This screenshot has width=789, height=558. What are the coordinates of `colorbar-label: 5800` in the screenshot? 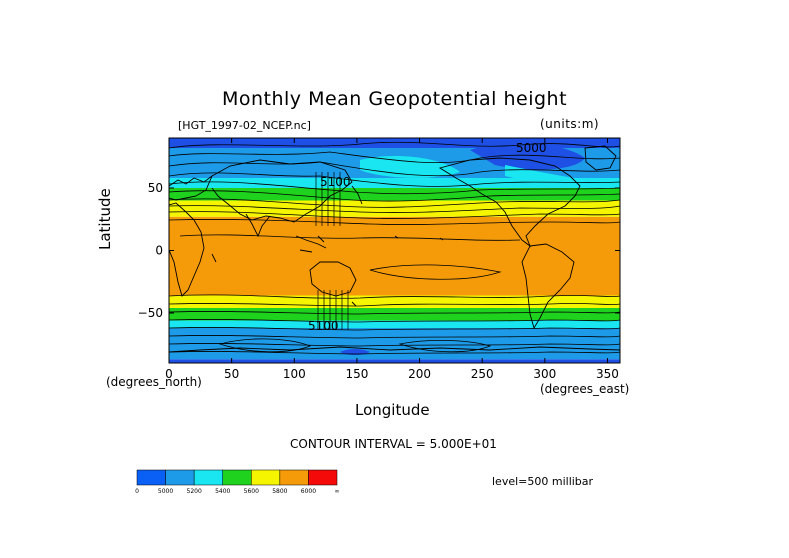 It's located at (279, 491).